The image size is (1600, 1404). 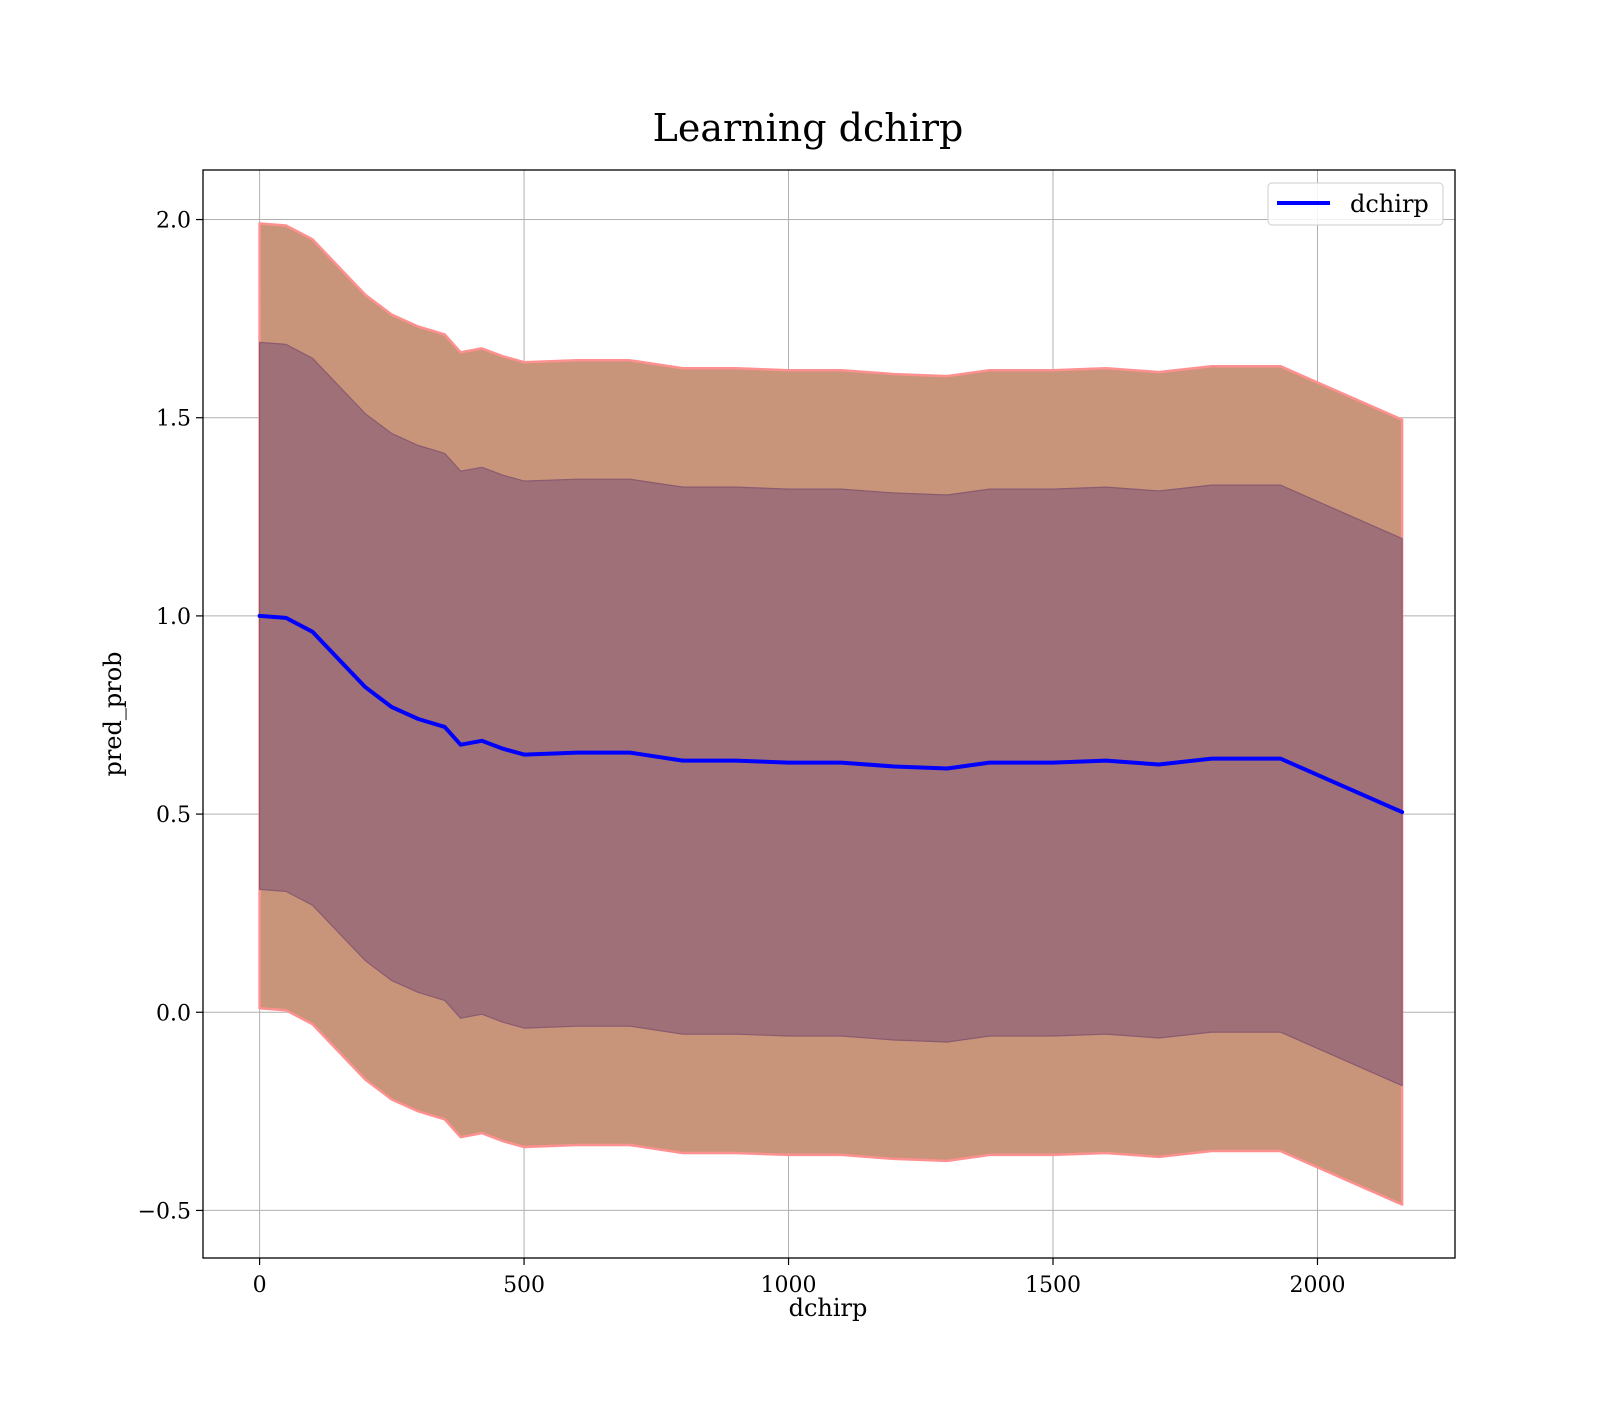 I want to click on x-tick-label: 1500, so click(x=1053, y=1285).